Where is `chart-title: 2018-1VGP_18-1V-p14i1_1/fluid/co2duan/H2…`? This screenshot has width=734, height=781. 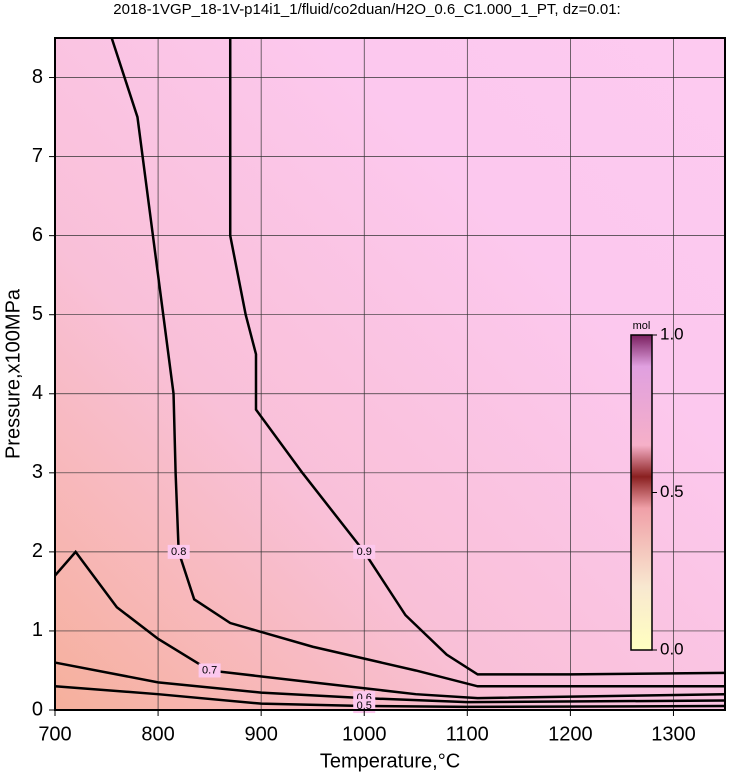 chart-title: 2018-1VGP_18-1V-p14i1_1/fluid/co2duan/H2… is located at coordinates (366, 9).